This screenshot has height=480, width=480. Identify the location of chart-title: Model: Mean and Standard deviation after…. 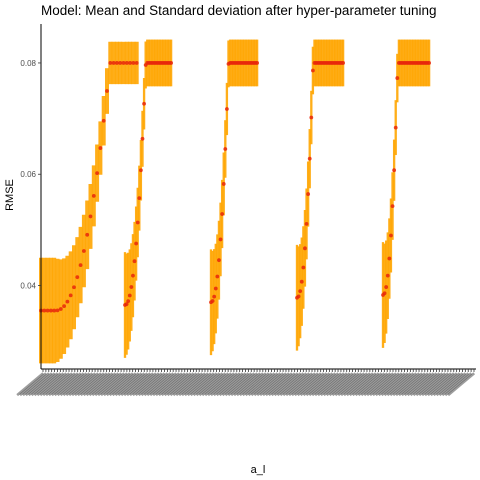
(239, 10).